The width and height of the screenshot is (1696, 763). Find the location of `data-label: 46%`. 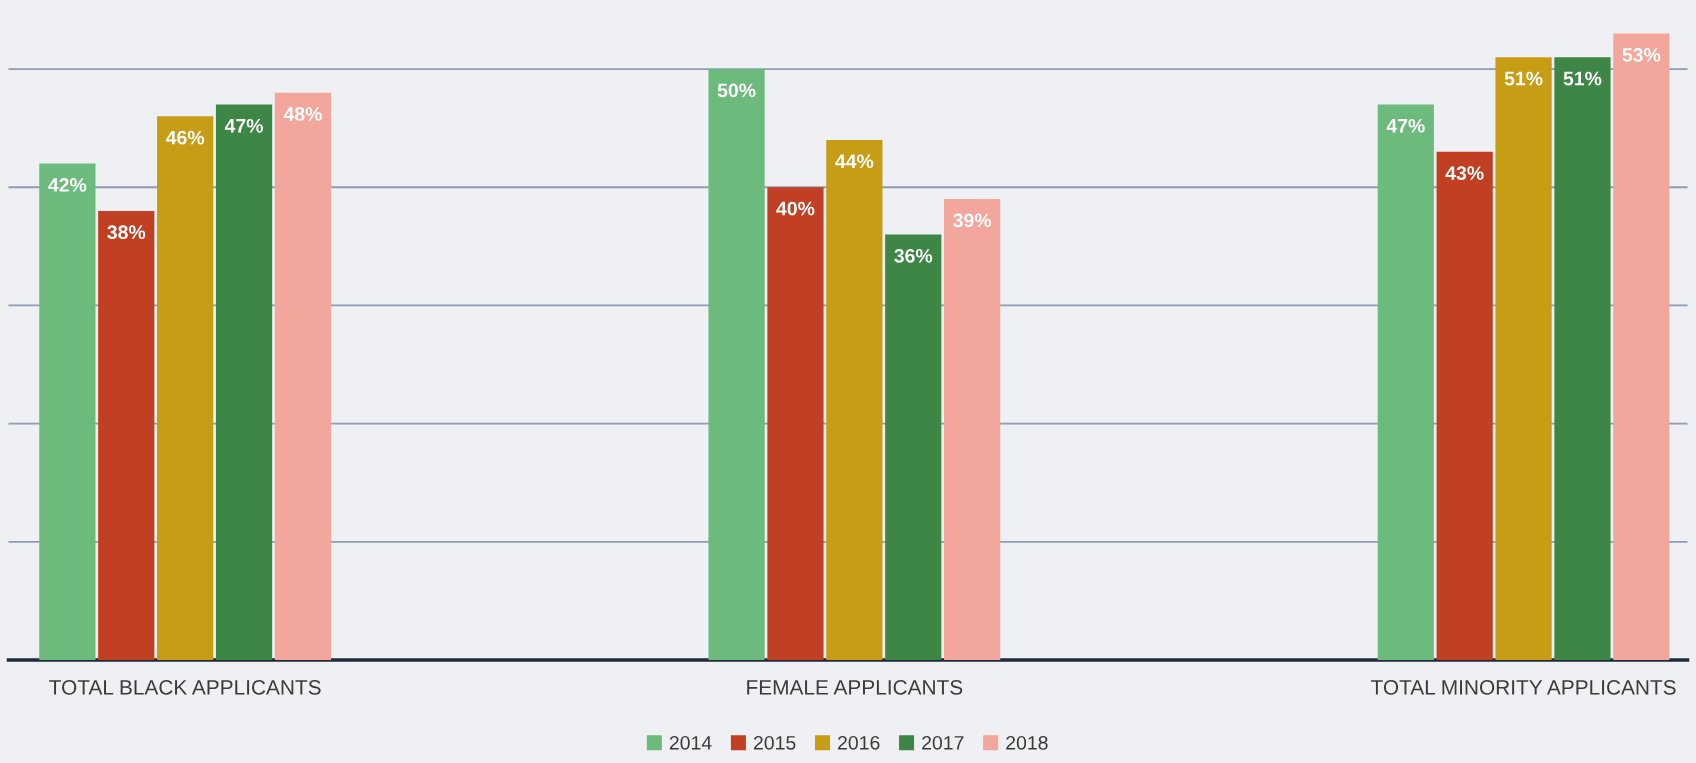

data-label: 46% is located at coordinates (185, 137).